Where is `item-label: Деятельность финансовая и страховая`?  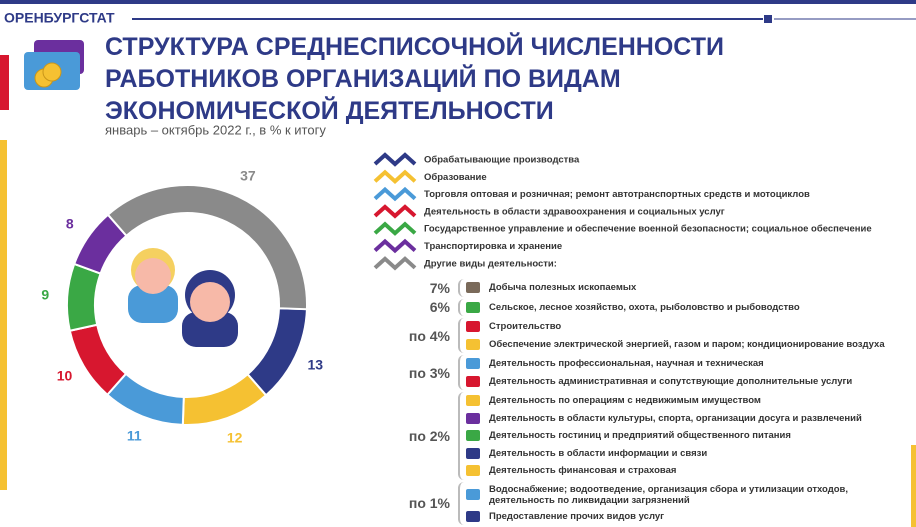
item-label: Деятельность финансовая и страховая is located at coordinates (583, 471).